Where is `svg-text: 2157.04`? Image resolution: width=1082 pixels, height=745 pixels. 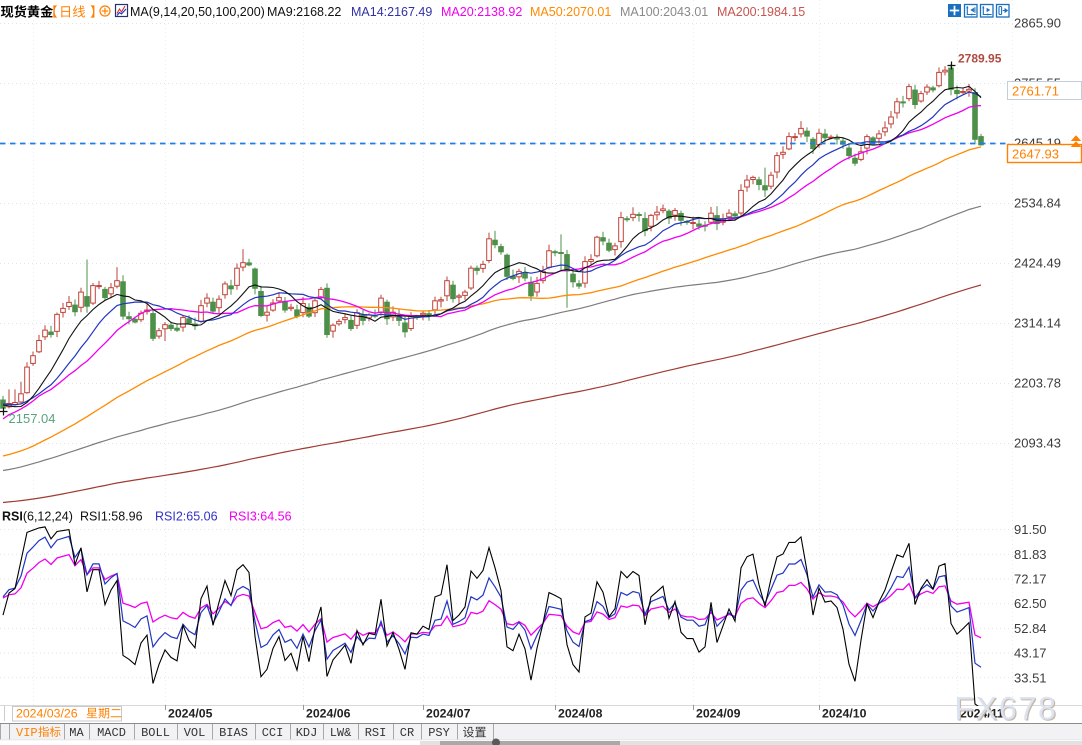
svg-text: 2157.04 is located at coordinates (32, 418).